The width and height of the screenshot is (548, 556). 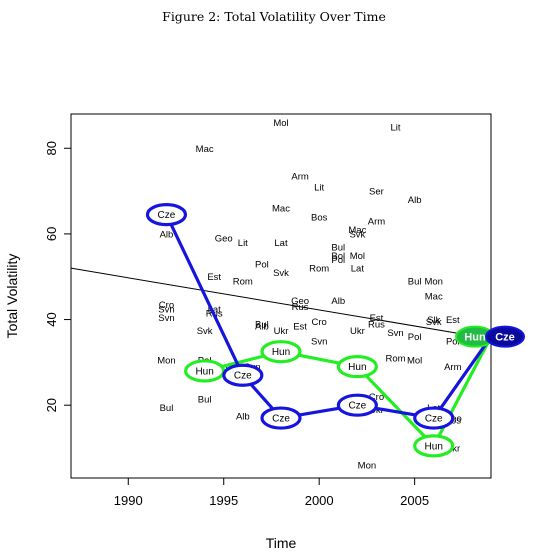 I want to click on y-axis: 20 40 60 80, so click(x=58, y=276).